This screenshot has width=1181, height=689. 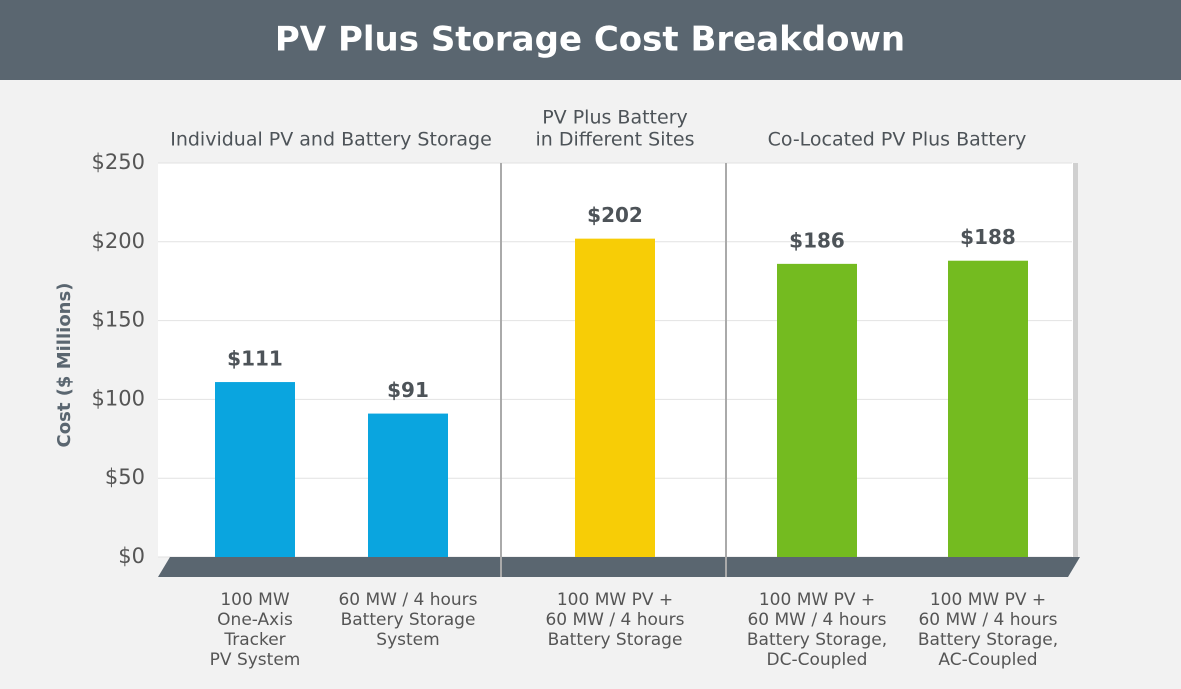 I want to click on y-tick-label: $200, so click(x=118, y=241).